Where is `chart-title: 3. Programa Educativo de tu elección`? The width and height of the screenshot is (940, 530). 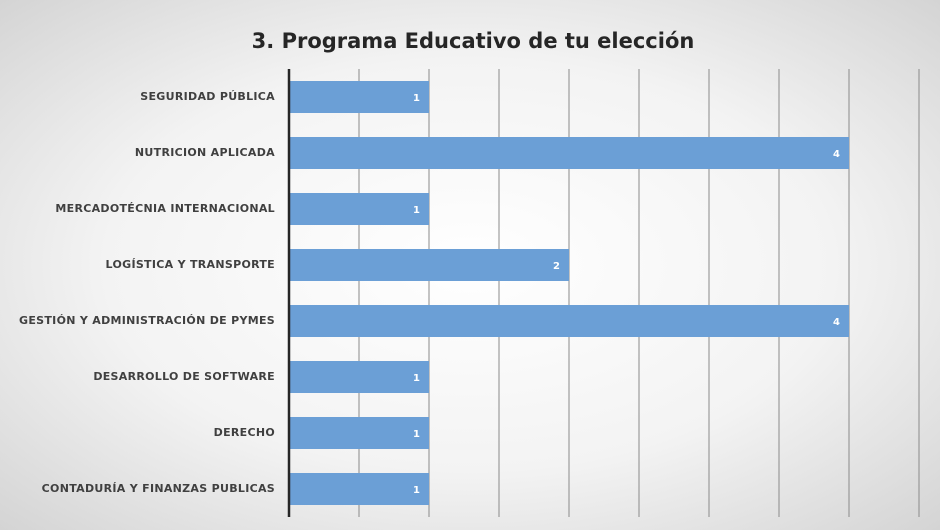 chart-title: 3. Programa Educativo de tu elección is located at coordinates (473, 41).